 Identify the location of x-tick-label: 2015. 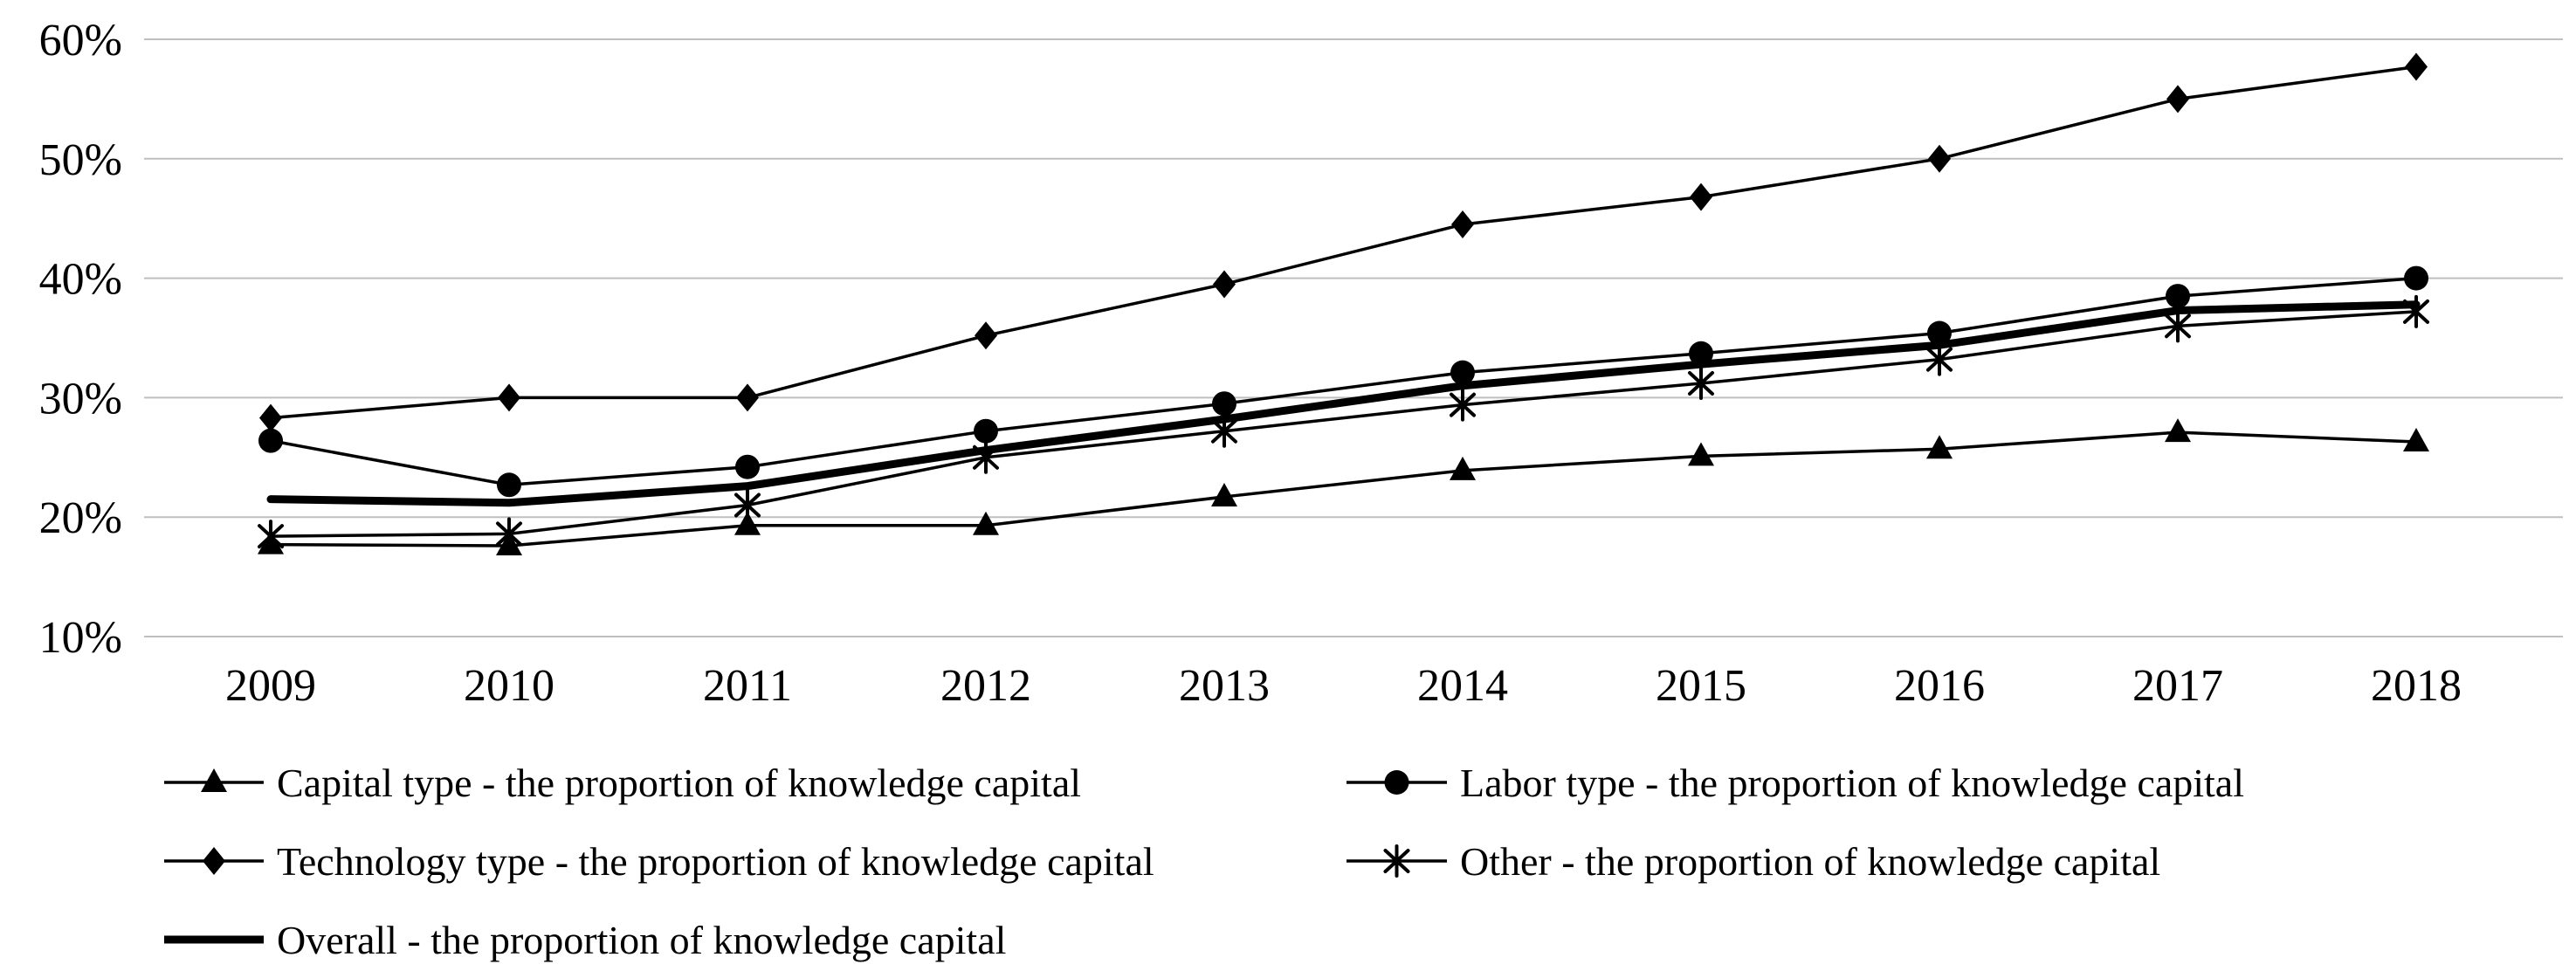
(1701, 686).